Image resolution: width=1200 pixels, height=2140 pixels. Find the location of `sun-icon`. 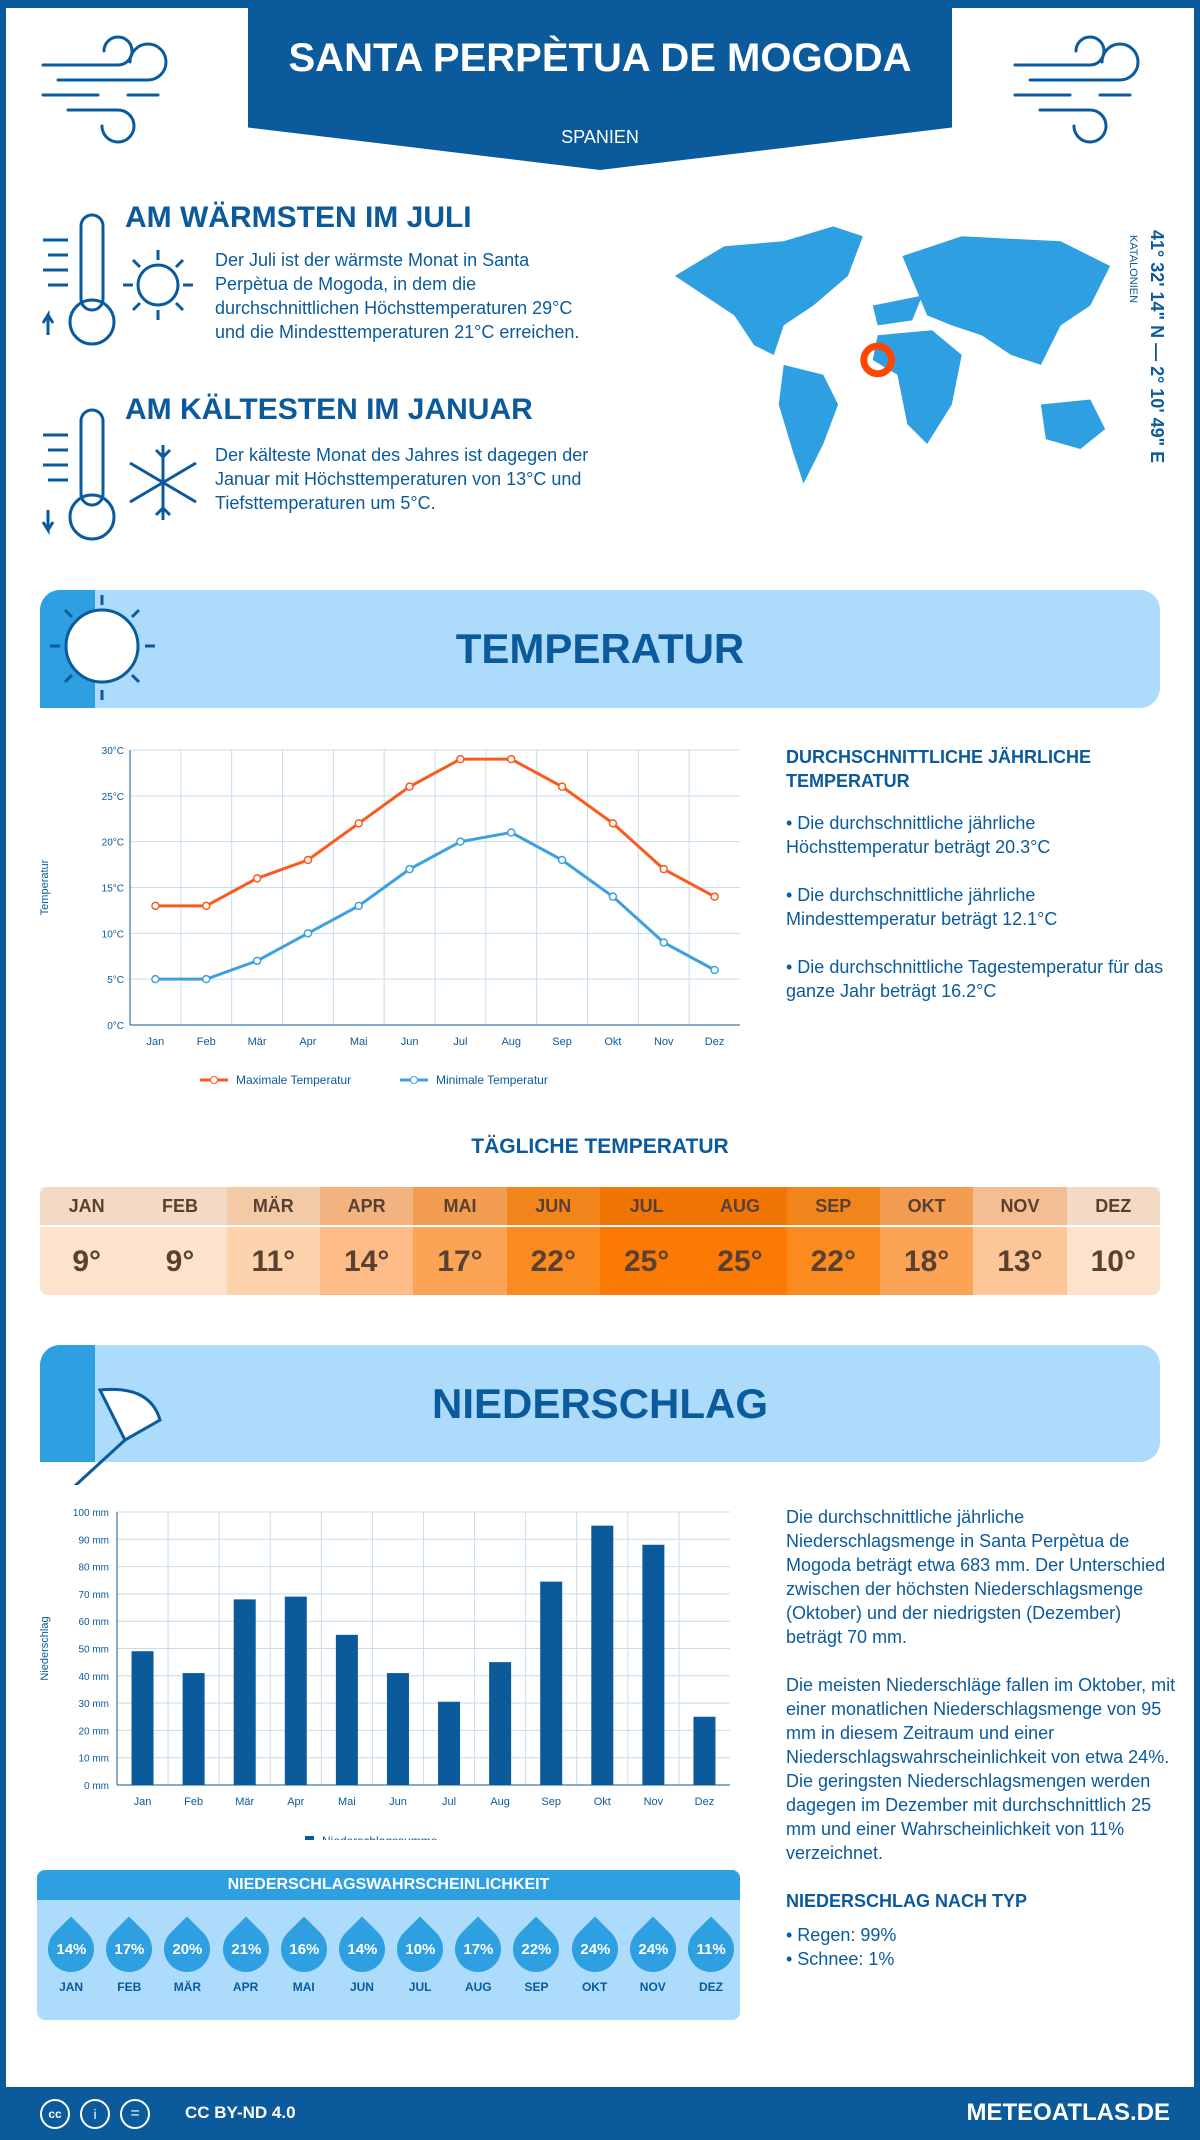

sun-icon is located at coordinates (97, 649).